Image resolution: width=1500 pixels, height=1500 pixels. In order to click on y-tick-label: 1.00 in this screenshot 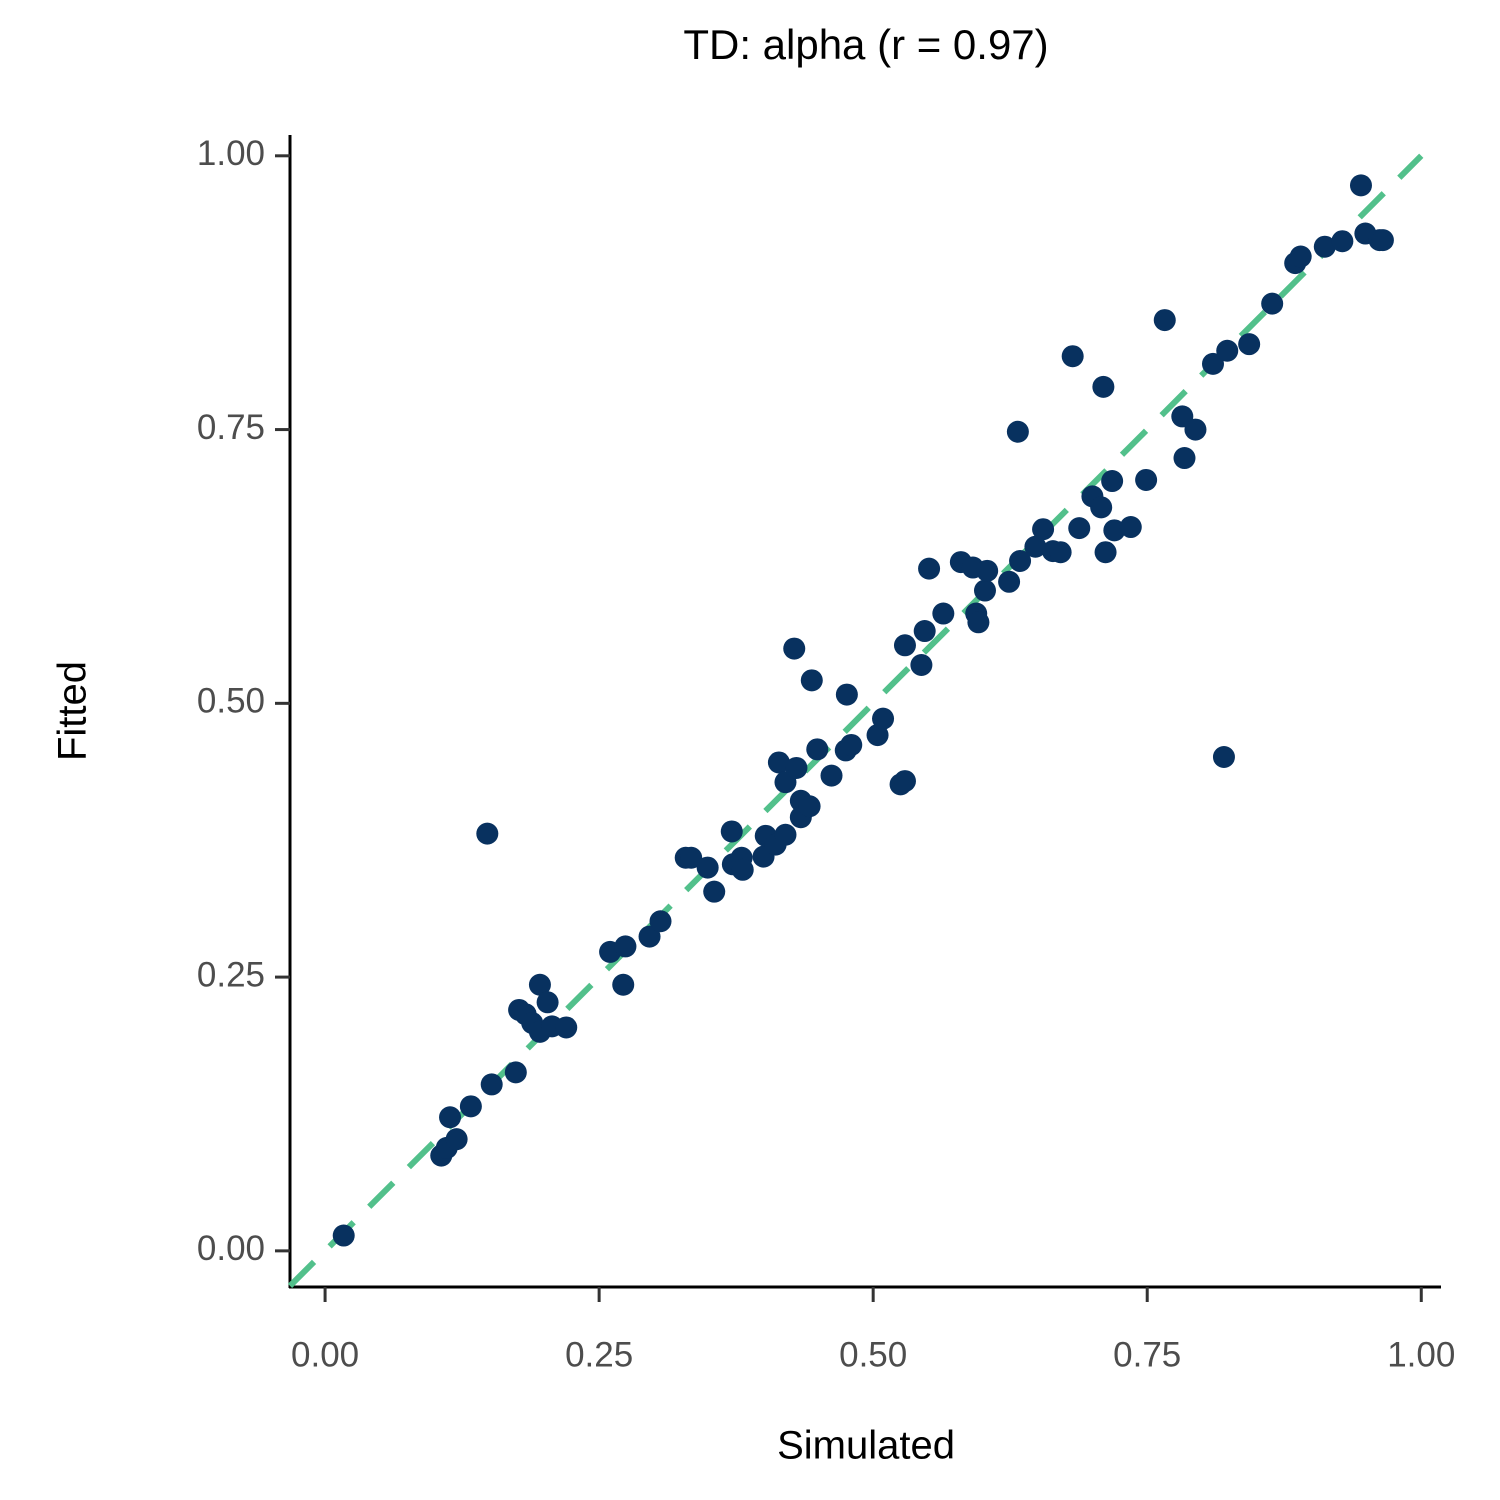, I will do `click(231, 153)`.